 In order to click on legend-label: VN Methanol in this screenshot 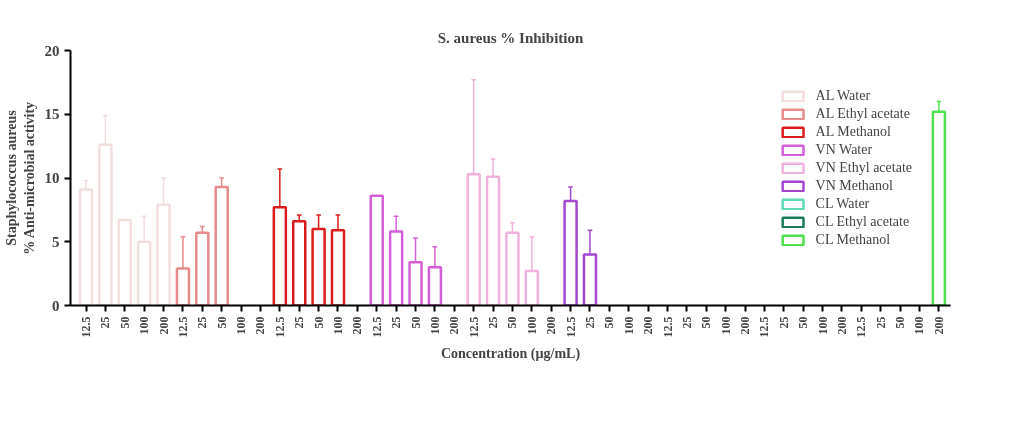, I will do `click(854, 186)`.